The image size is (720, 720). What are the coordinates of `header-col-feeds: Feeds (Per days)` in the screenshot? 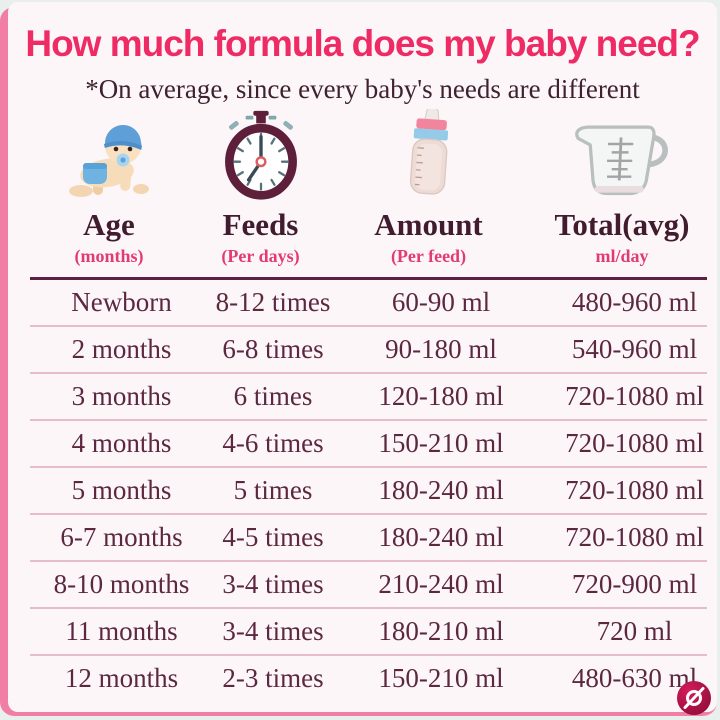 It's located at (261, 188).